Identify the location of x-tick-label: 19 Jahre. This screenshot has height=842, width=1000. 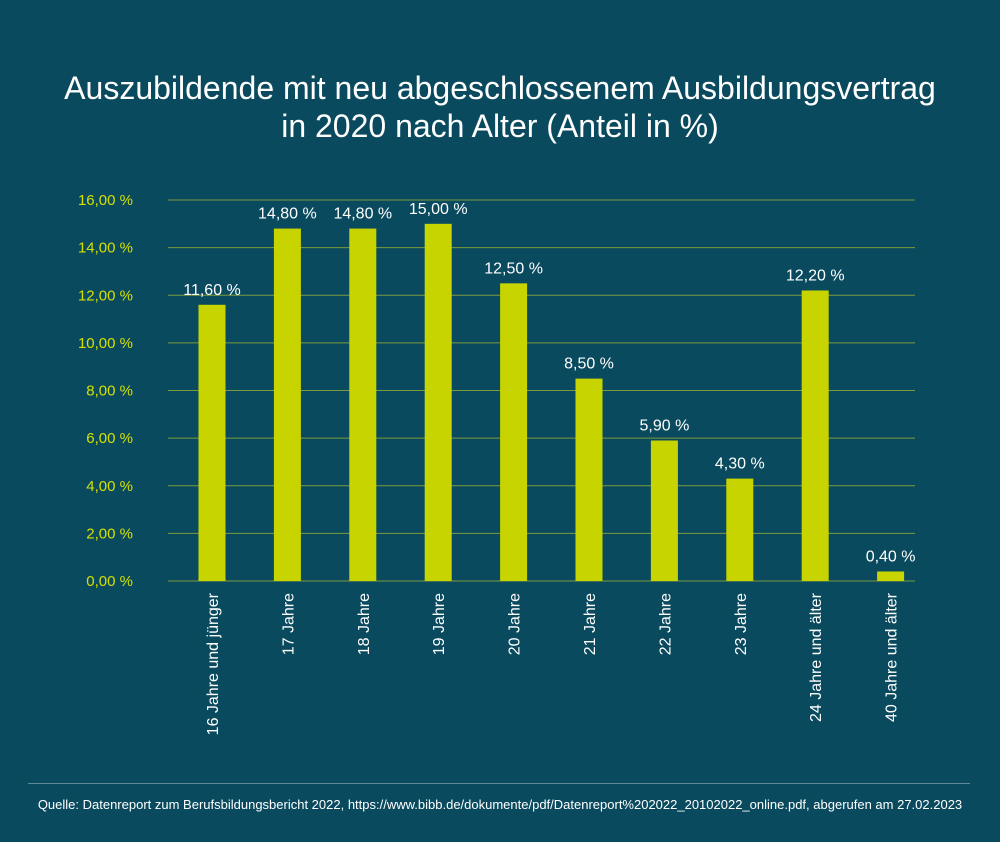
(439, 624).